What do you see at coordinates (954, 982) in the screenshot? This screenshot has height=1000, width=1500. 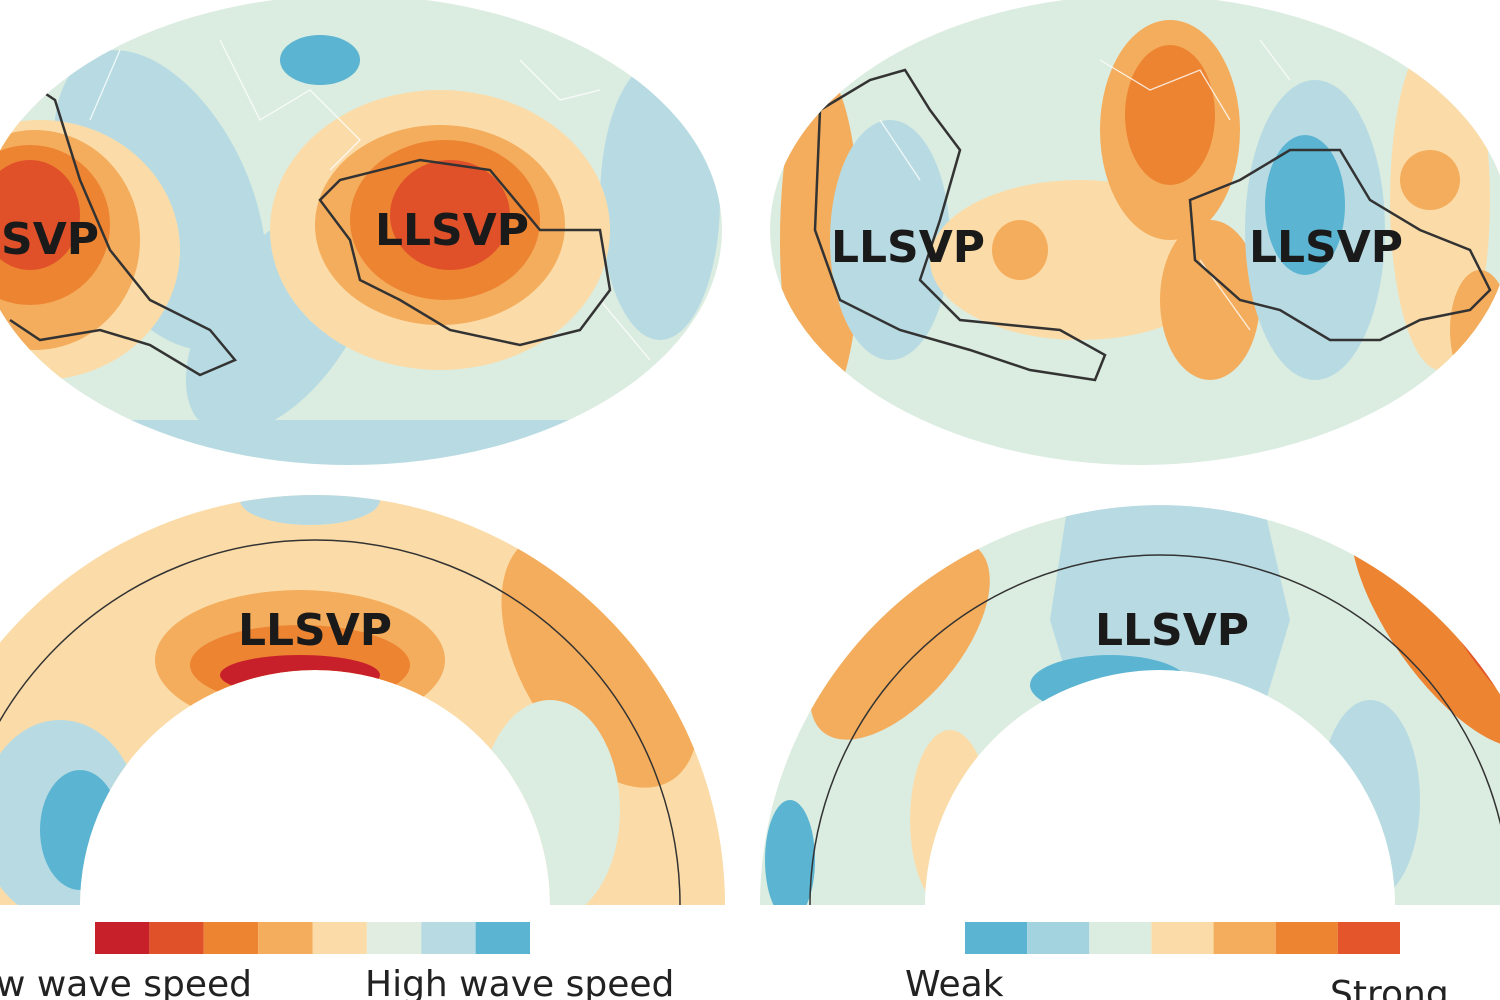 I see `legend-low-label: Weak` at bounding box center [954, 982].